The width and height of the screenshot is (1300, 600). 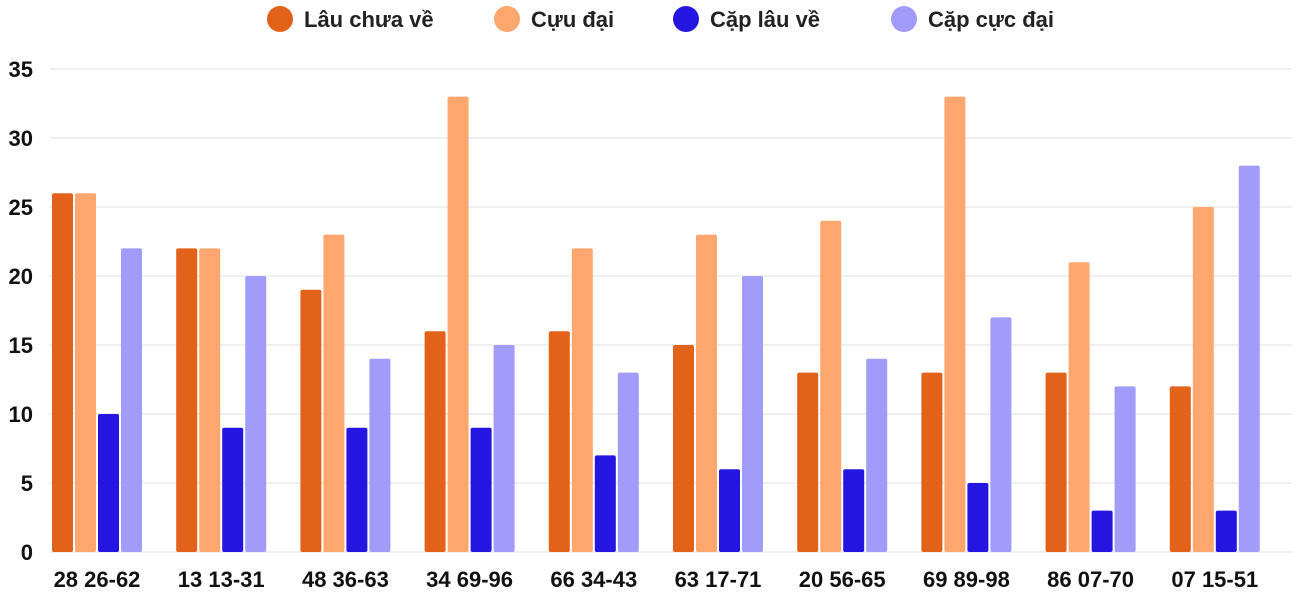 I want to click on x-tick-label: 20 56-65, so click(x=842, y=579).